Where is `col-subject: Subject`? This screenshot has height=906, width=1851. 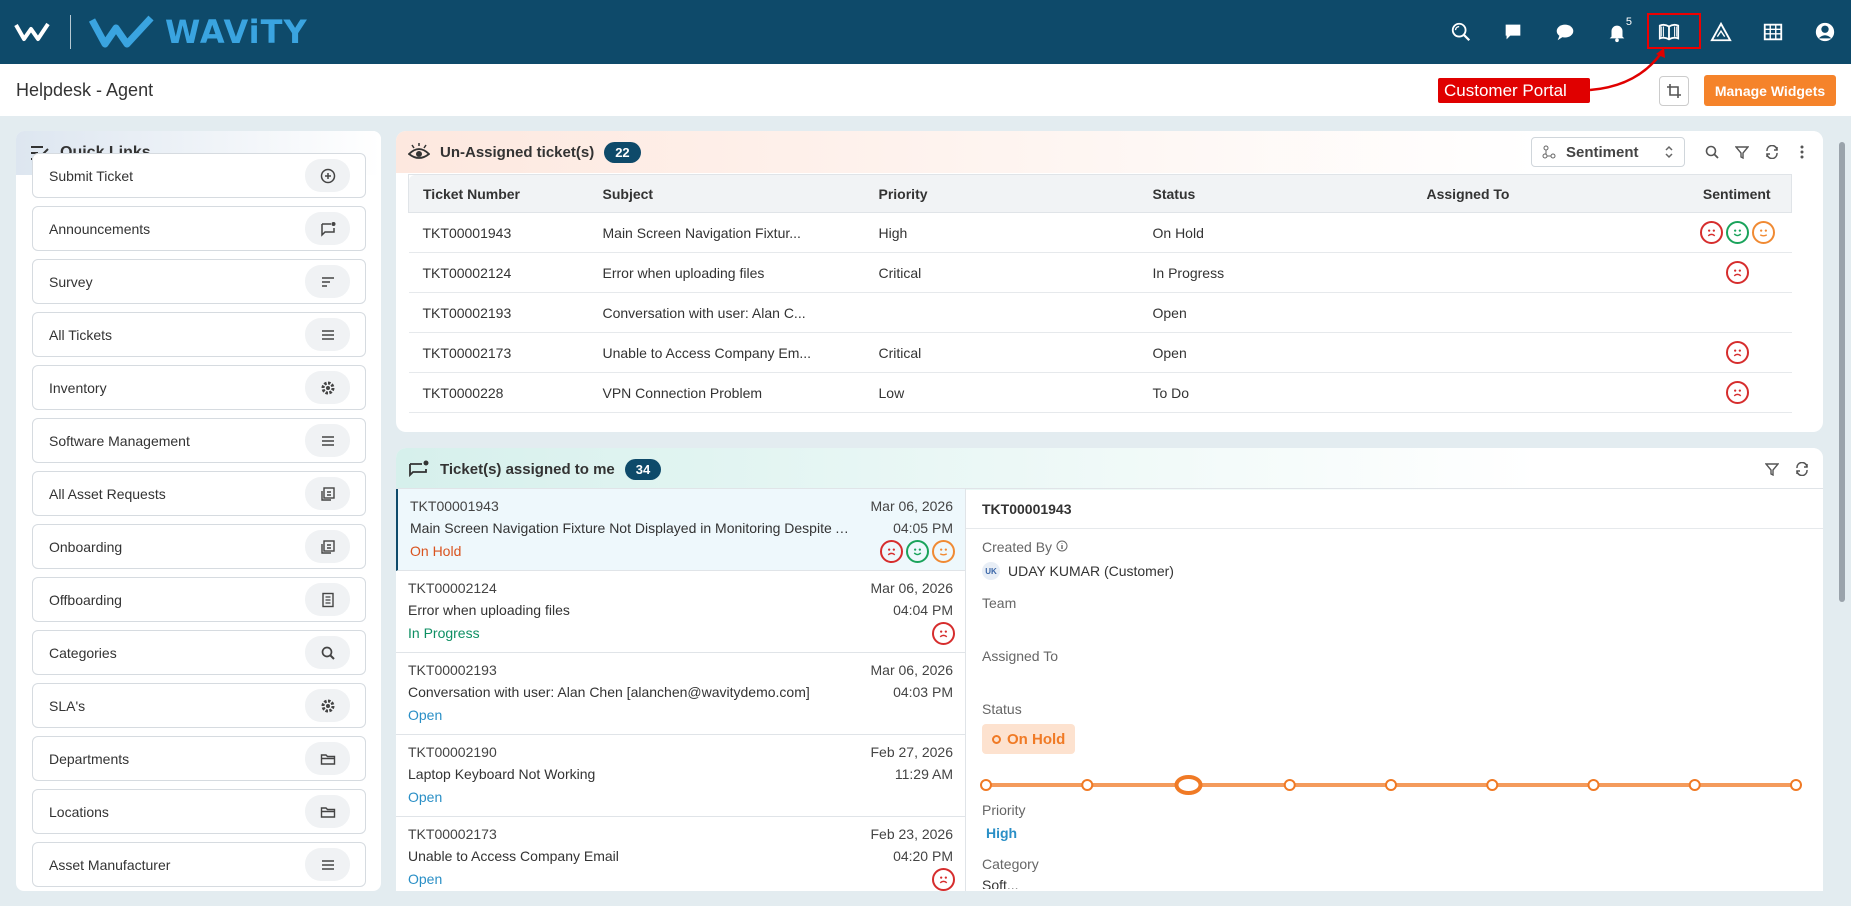
col-subject: Subject is located at coordinates (726, 193).